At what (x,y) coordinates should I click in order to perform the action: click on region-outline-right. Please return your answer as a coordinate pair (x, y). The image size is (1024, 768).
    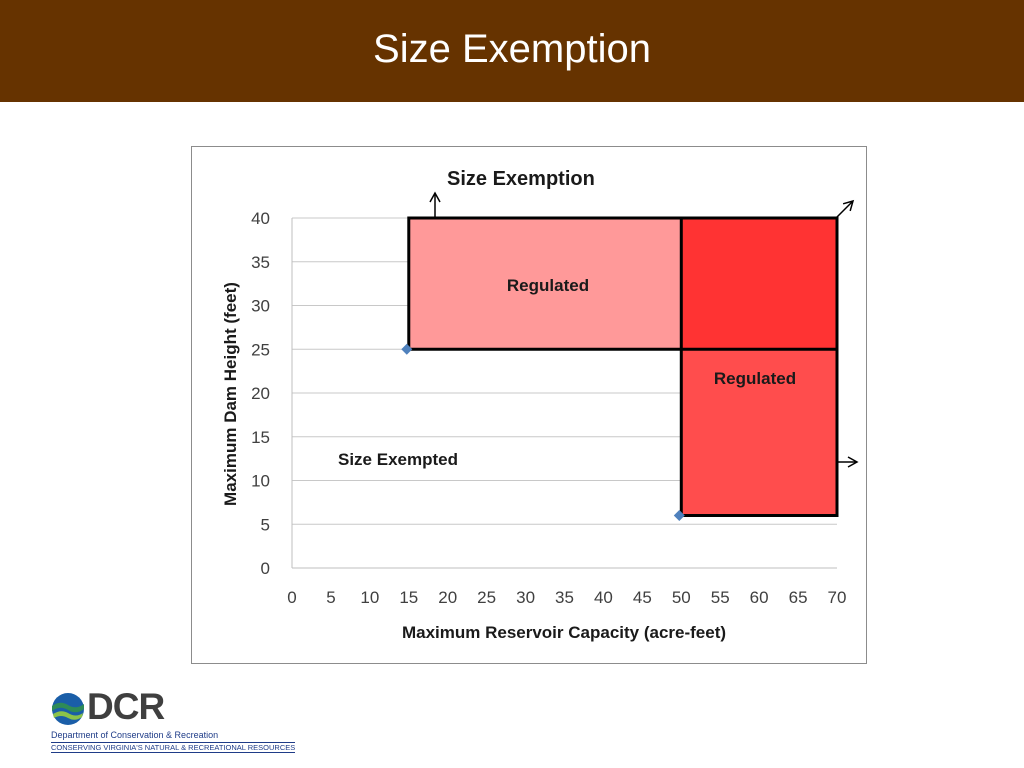
    Looking at the image, I should click on (759, 366).